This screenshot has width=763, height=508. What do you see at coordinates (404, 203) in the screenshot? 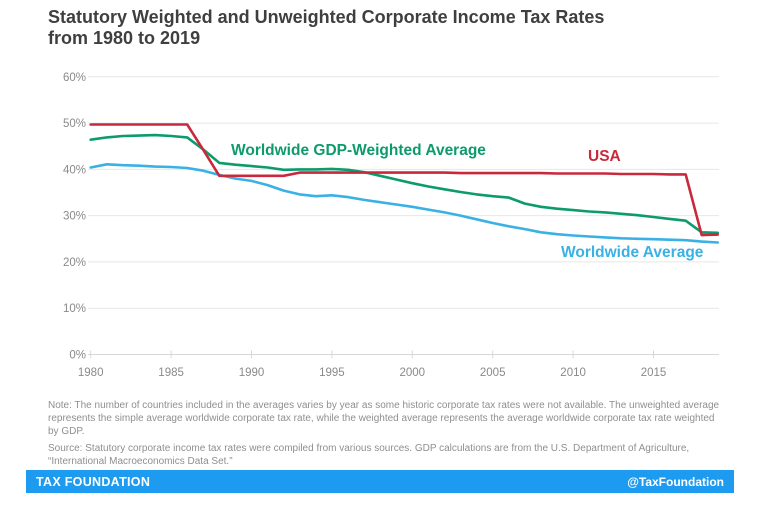
I see `line-worldwide-average` at bounding box center [404, 203].